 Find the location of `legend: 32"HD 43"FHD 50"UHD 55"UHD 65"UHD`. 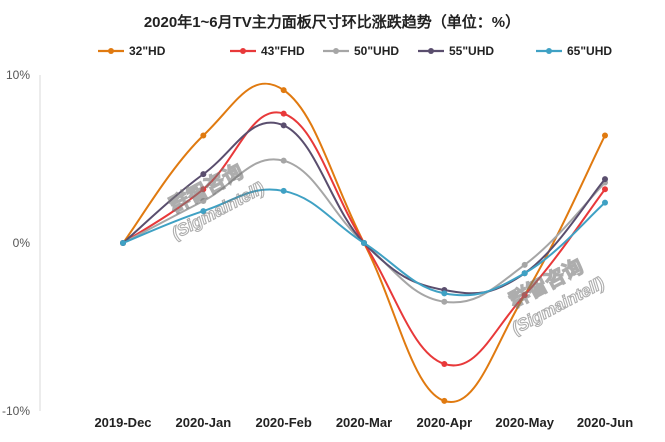

legend: 32"HD 43"FHD 50"UHD 55"UHD 65"UHD is located at coordinates (355, 51).